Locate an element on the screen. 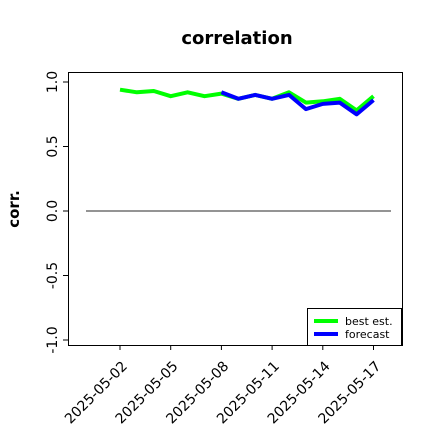 This screenshot has height=440, width=440. y-tick-label: -0.5 is located at coordinates (53, 275).